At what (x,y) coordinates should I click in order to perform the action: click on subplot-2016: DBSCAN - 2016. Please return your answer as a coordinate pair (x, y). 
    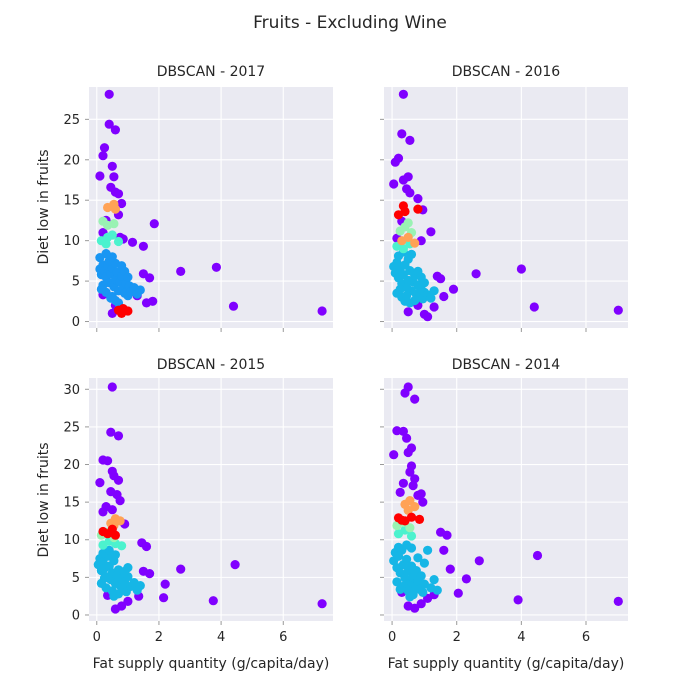
    Looking at the image, I should click on (504, 198).